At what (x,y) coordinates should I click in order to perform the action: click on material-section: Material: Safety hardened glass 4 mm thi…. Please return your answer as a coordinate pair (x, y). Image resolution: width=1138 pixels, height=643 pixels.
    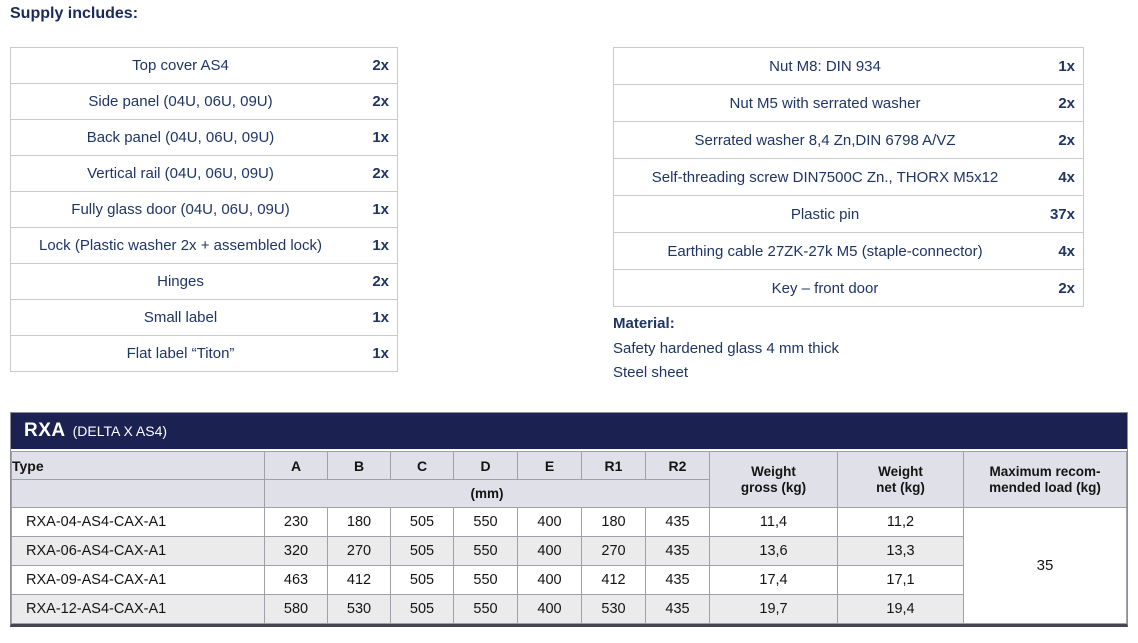
    Looking at the image, I should click on (726, 348).